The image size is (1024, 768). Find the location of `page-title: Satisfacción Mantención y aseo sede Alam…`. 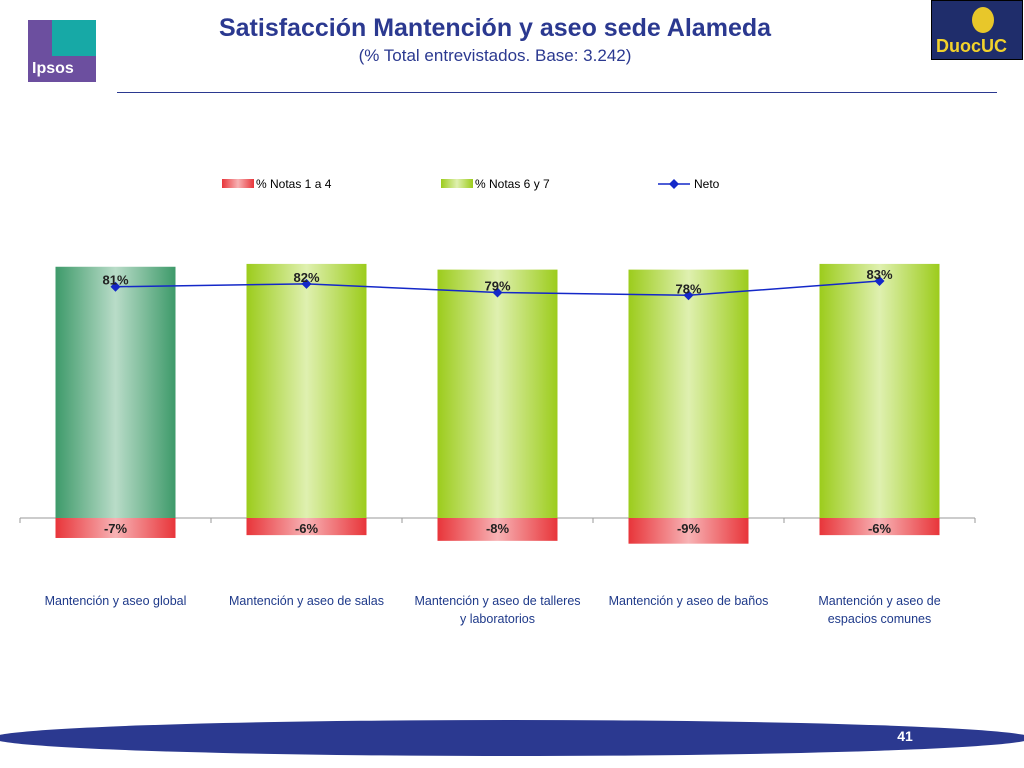

page-title: Satisfacción Mantención y aseo sede Alam… is located at coordinates (495, 28).